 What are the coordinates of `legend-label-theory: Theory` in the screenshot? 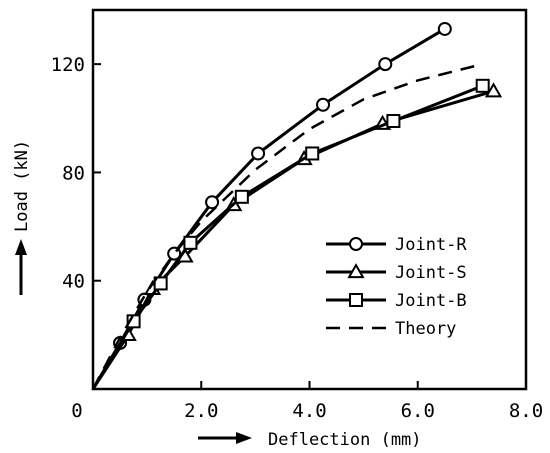 It's located at (425, 329).